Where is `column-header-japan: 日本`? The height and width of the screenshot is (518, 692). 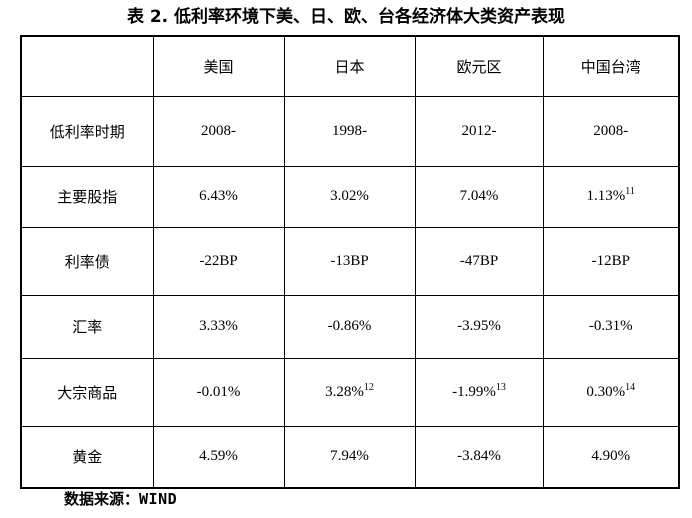 column-header-japan: 日本 is located at coordinates (349, 66).